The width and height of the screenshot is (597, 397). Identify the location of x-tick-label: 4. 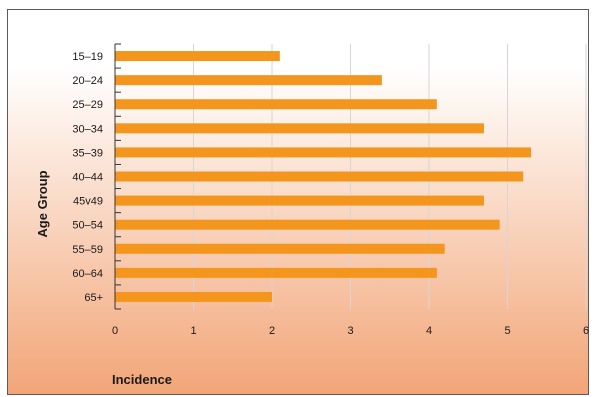
(429, 331).